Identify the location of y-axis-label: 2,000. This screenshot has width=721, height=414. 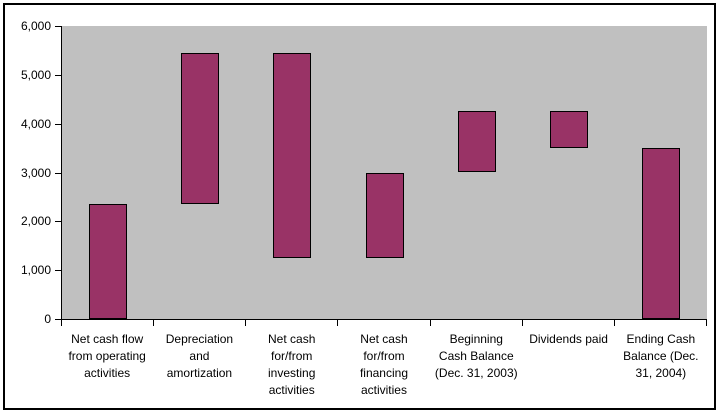
(35, 221).